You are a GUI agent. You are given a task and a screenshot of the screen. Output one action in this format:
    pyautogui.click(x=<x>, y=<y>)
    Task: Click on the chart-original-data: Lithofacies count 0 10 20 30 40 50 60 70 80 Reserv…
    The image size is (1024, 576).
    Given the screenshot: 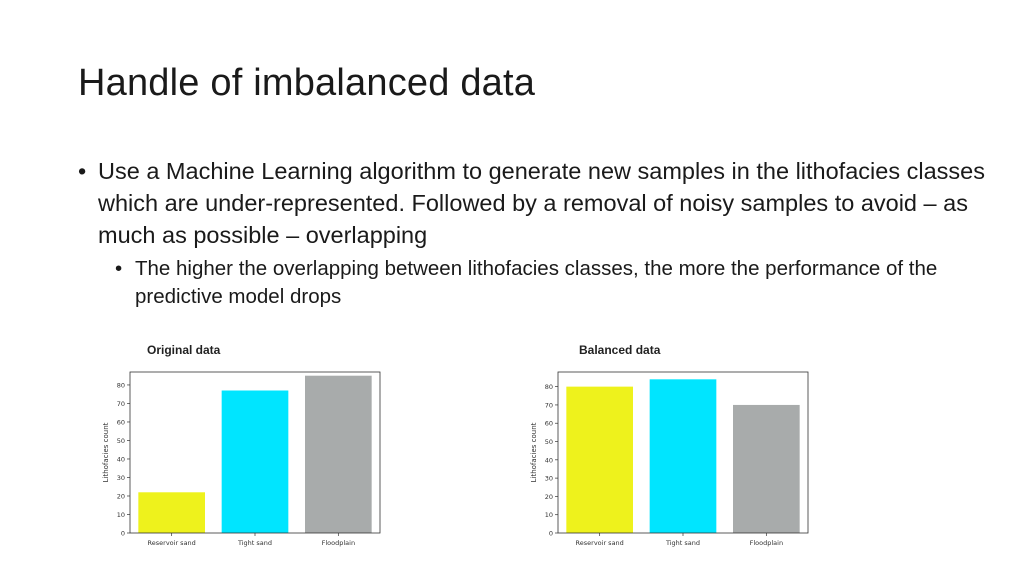 What is the action you would take?
    pyautogui.click(x=241, y=459)
    